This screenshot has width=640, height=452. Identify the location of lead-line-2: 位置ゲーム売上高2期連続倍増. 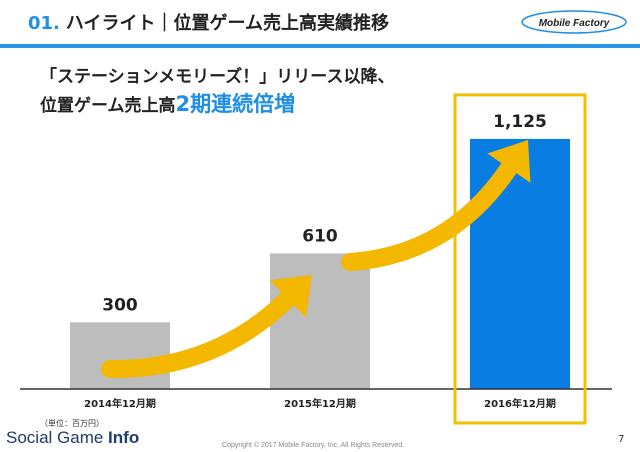
(167, 103).